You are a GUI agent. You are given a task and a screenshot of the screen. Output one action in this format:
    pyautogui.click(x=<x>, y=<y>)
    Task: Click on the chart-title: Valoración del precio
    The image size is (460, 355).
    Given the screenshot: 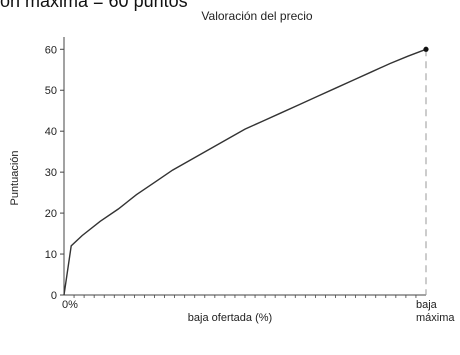 What is the action you would take?
    pyautogui.click(x=257, y=16)
    